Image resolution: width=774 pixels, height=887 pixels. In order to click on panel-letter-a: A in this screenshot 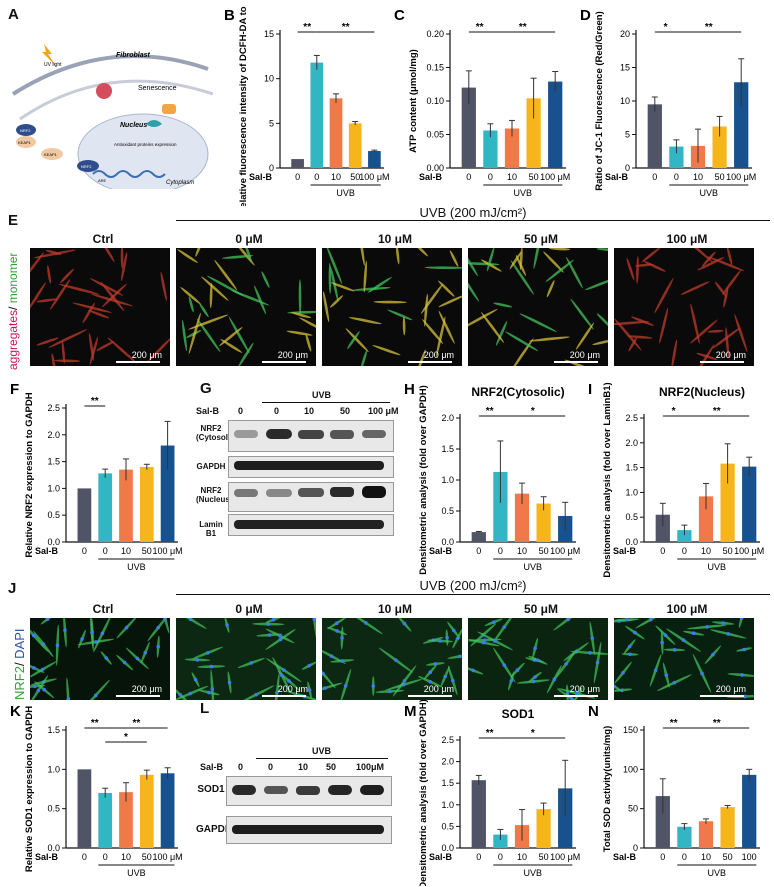, I will do `click(13, 14)`.